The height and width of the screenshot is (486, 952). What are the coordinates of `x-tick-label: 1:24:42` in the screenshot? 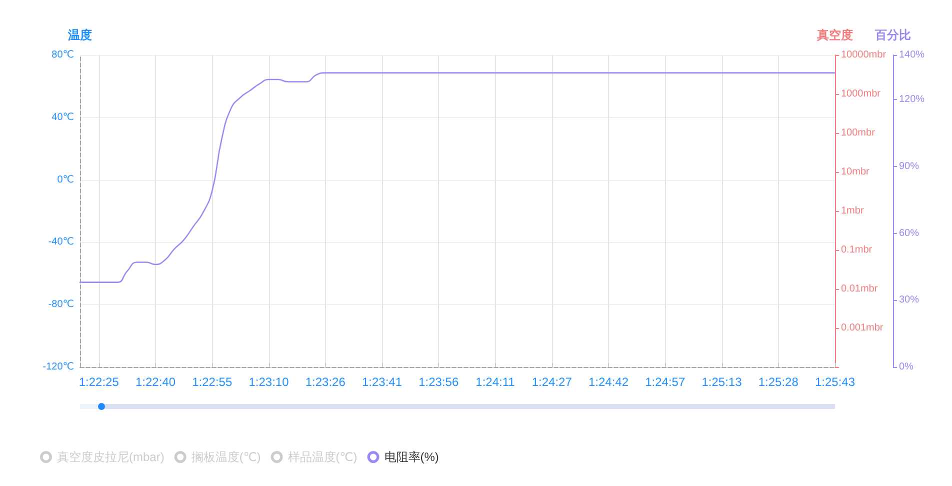 It's located at (608, 382).